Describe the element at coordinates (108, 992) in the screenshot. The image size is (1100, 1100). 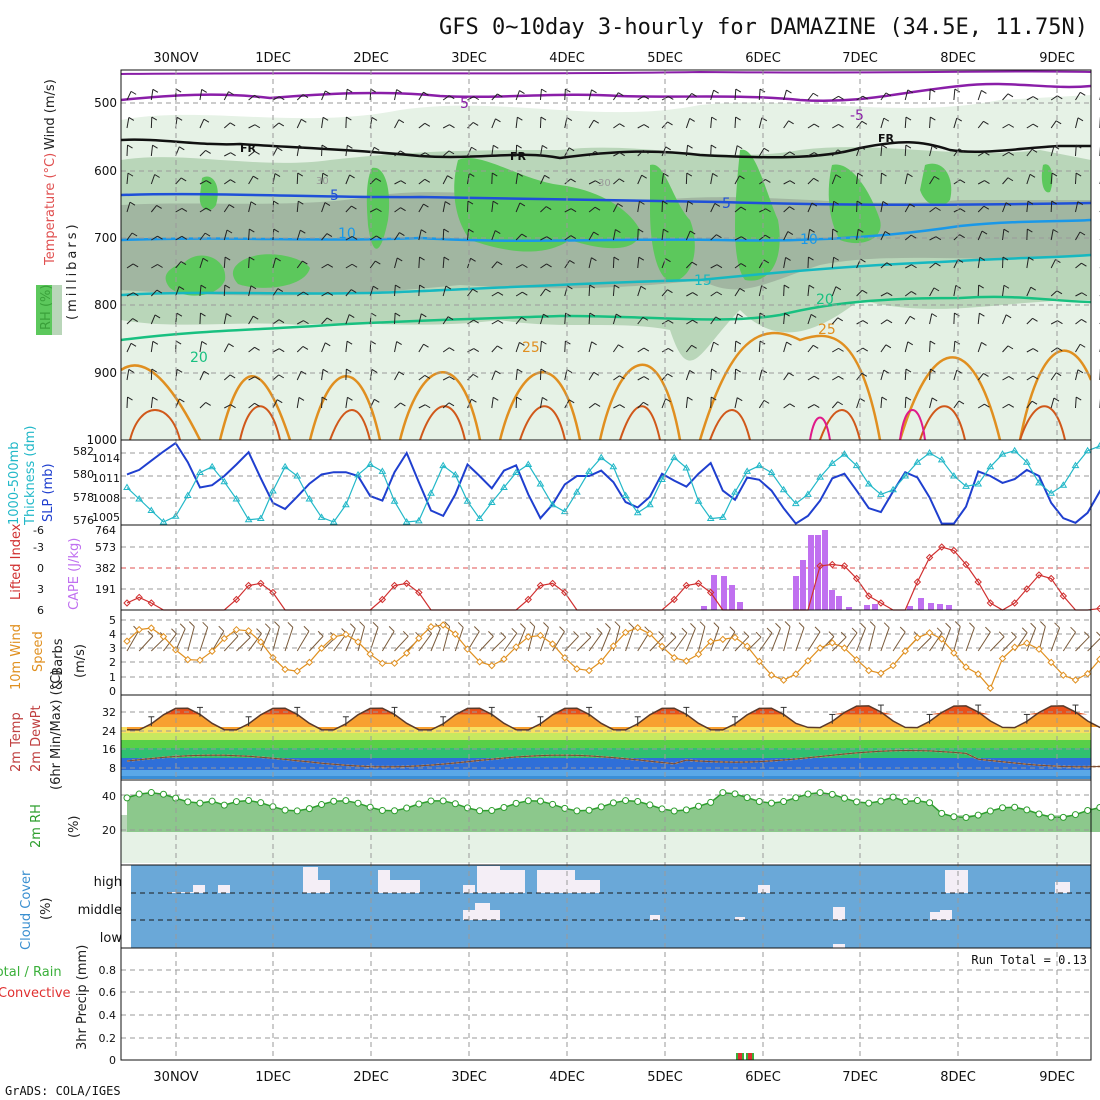
I see `tick-label: 0.6` at that location.